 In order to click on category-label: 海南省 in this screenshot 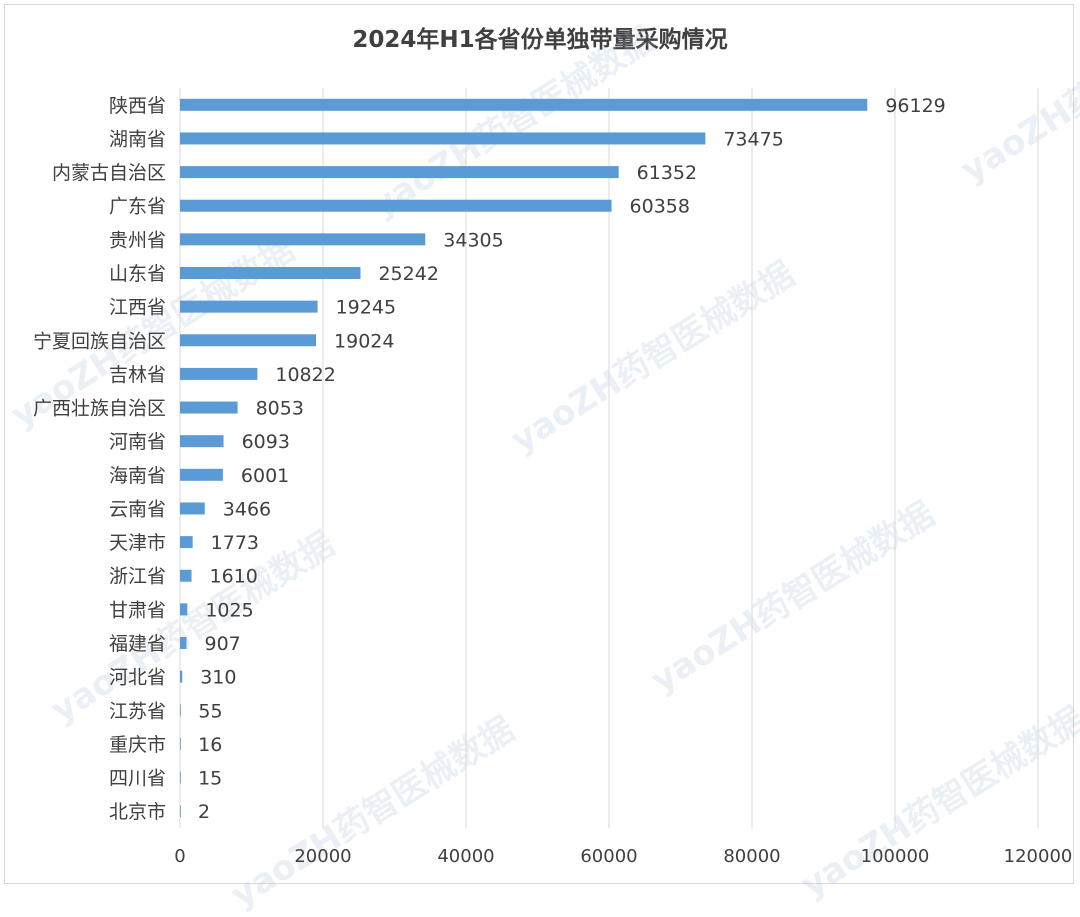, I will do `click(137, 476)`.